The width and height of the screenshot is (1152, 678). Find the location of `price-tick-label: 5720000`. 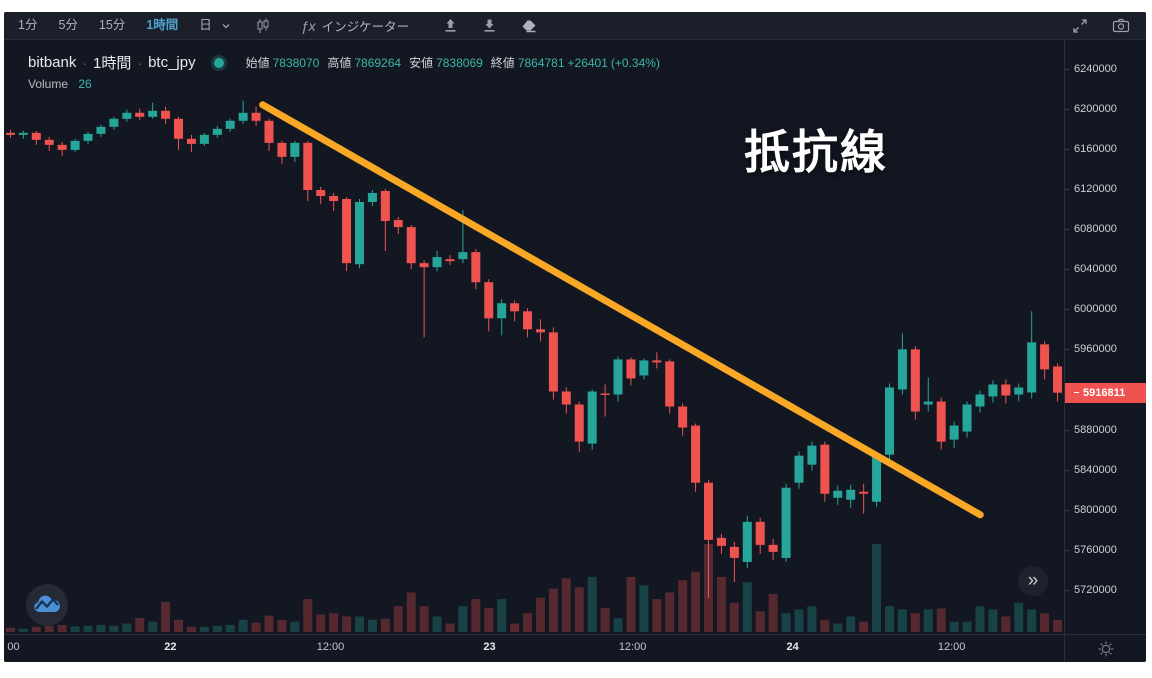

price-tick-label: 5720000 is located at coordinates (1105, 590).